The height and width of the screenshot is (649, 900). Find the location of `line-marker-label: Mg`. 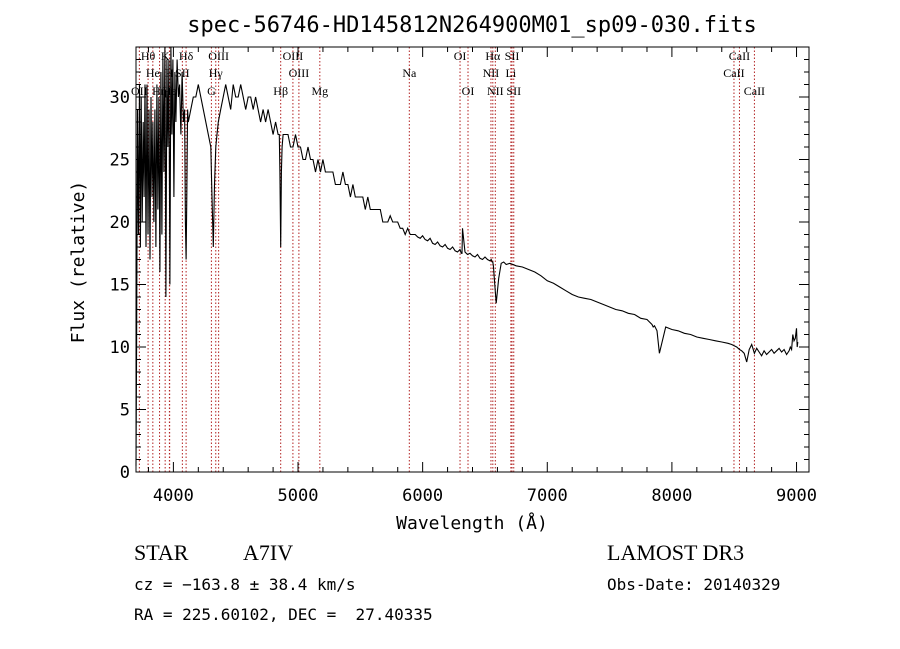

line-marker-label: Mg is located at coordinates (319, 91).